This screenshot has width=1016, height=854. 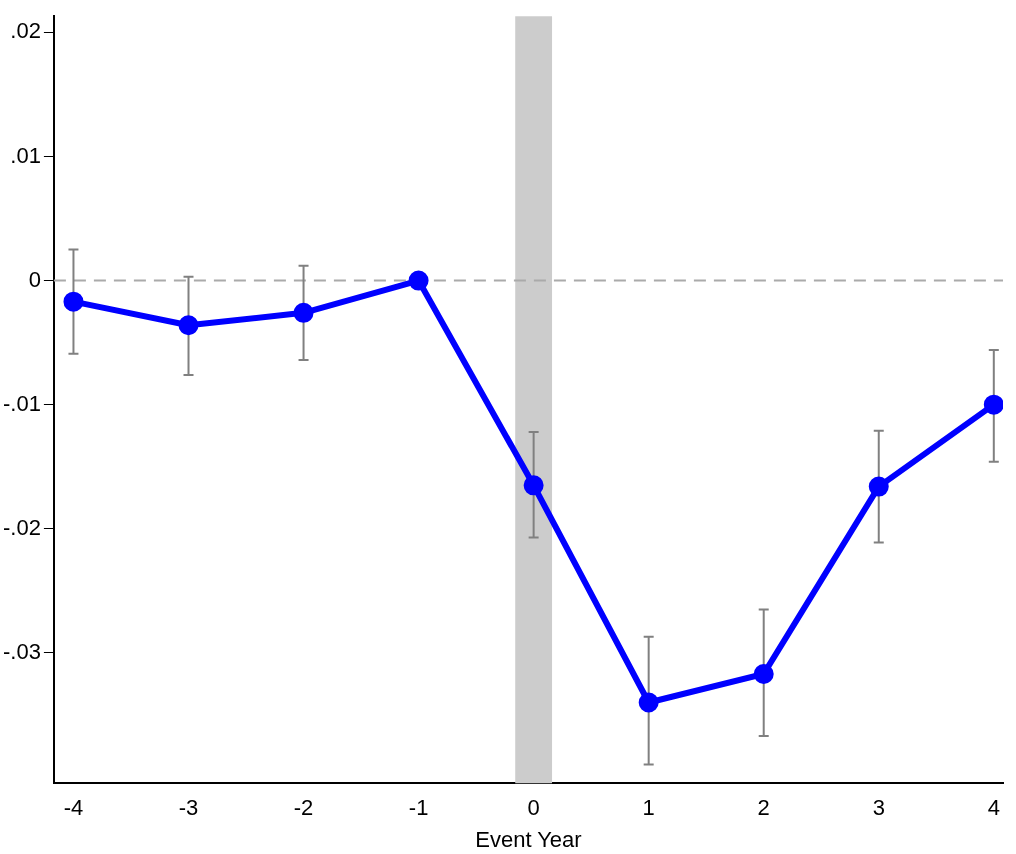 I want to click on y-tick-label: -.03, so click(x=21, y=651).